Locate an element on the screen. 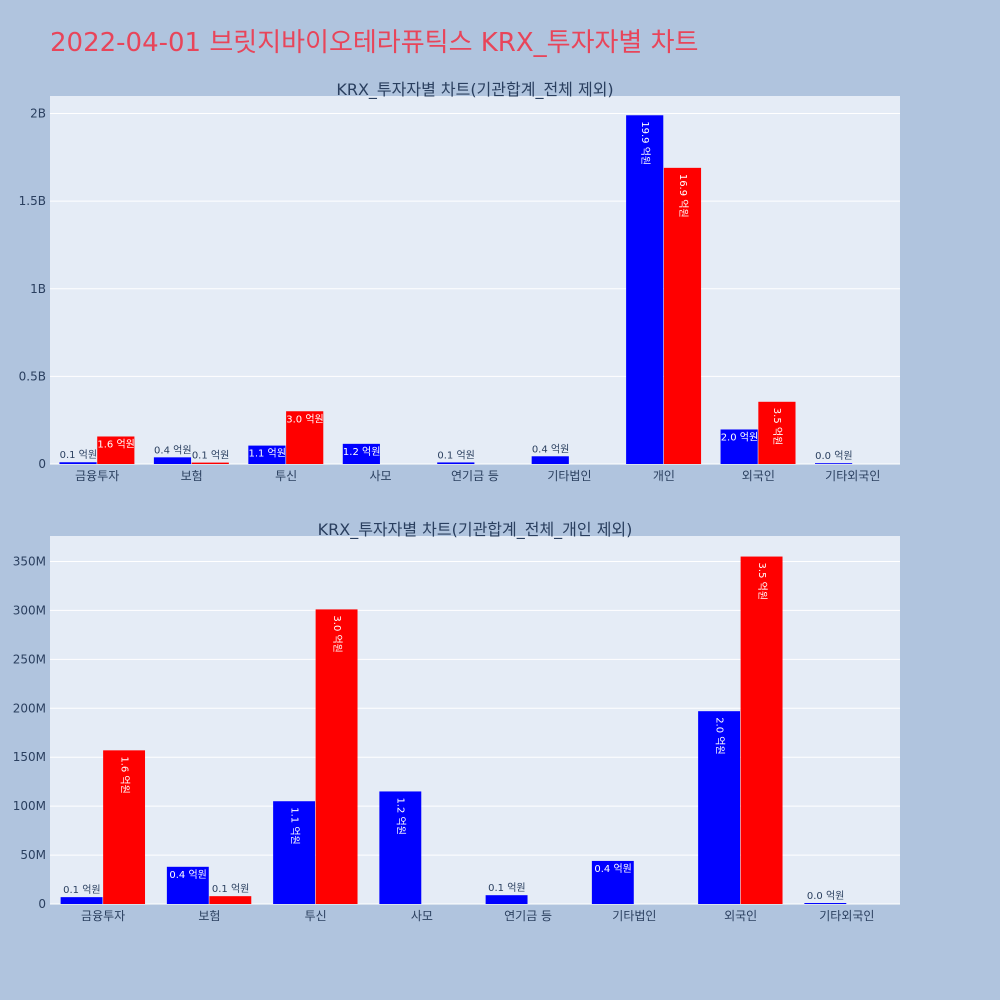 The width and height of the screenshot is (1000, 1000). y-tick-label: 50M is located at coordinates (33, 855).